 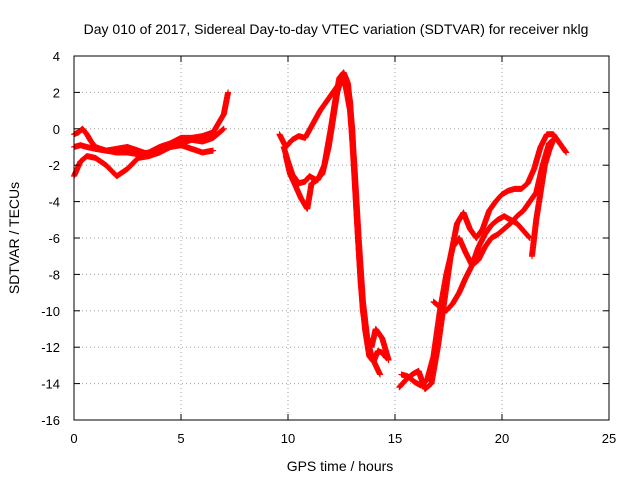 What do you see at coordinates (50, 384) in the screenshot?
I see `y-tick-label: -14` at bounding box center [50, 384].